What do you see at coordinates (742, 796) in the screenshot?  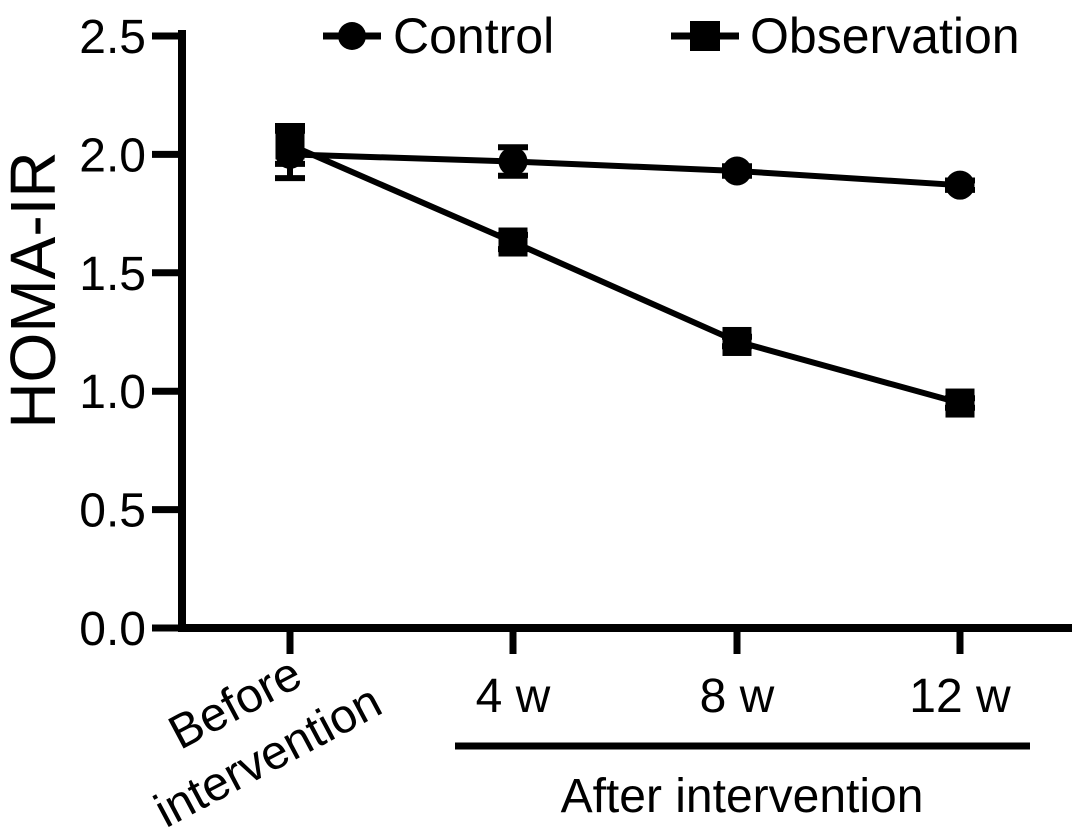 I see `x-group-label: After intervention` at bounding box center [742, 796].